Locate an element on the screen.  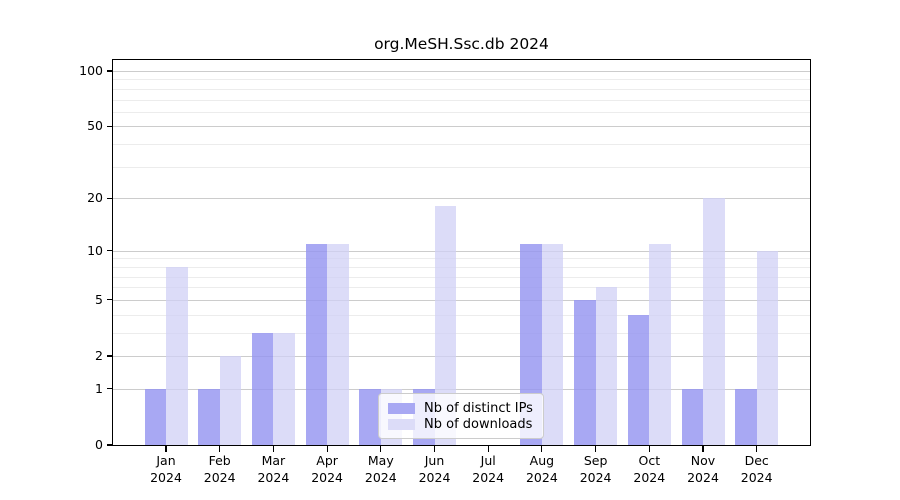
y-tick-label-5: 5 is located at coordinates (99, 299).